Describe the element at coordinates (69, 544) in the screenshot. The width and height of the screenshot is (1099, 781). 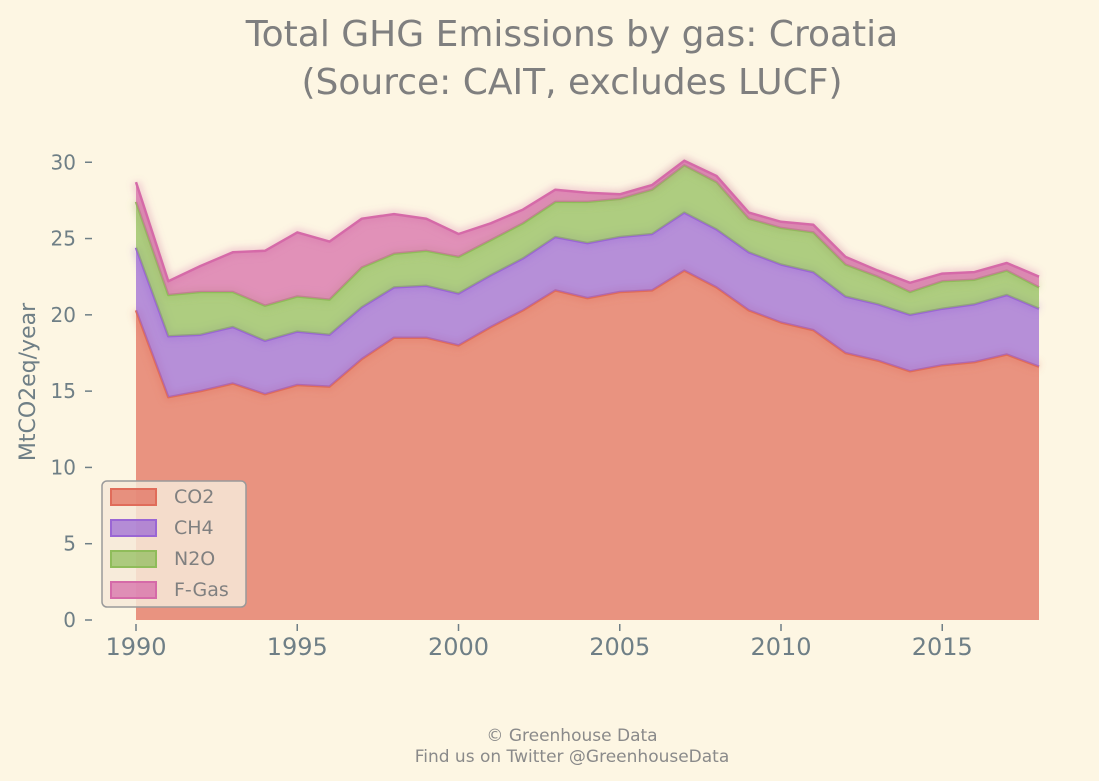
I see `y-tick-label: 5` at that location.